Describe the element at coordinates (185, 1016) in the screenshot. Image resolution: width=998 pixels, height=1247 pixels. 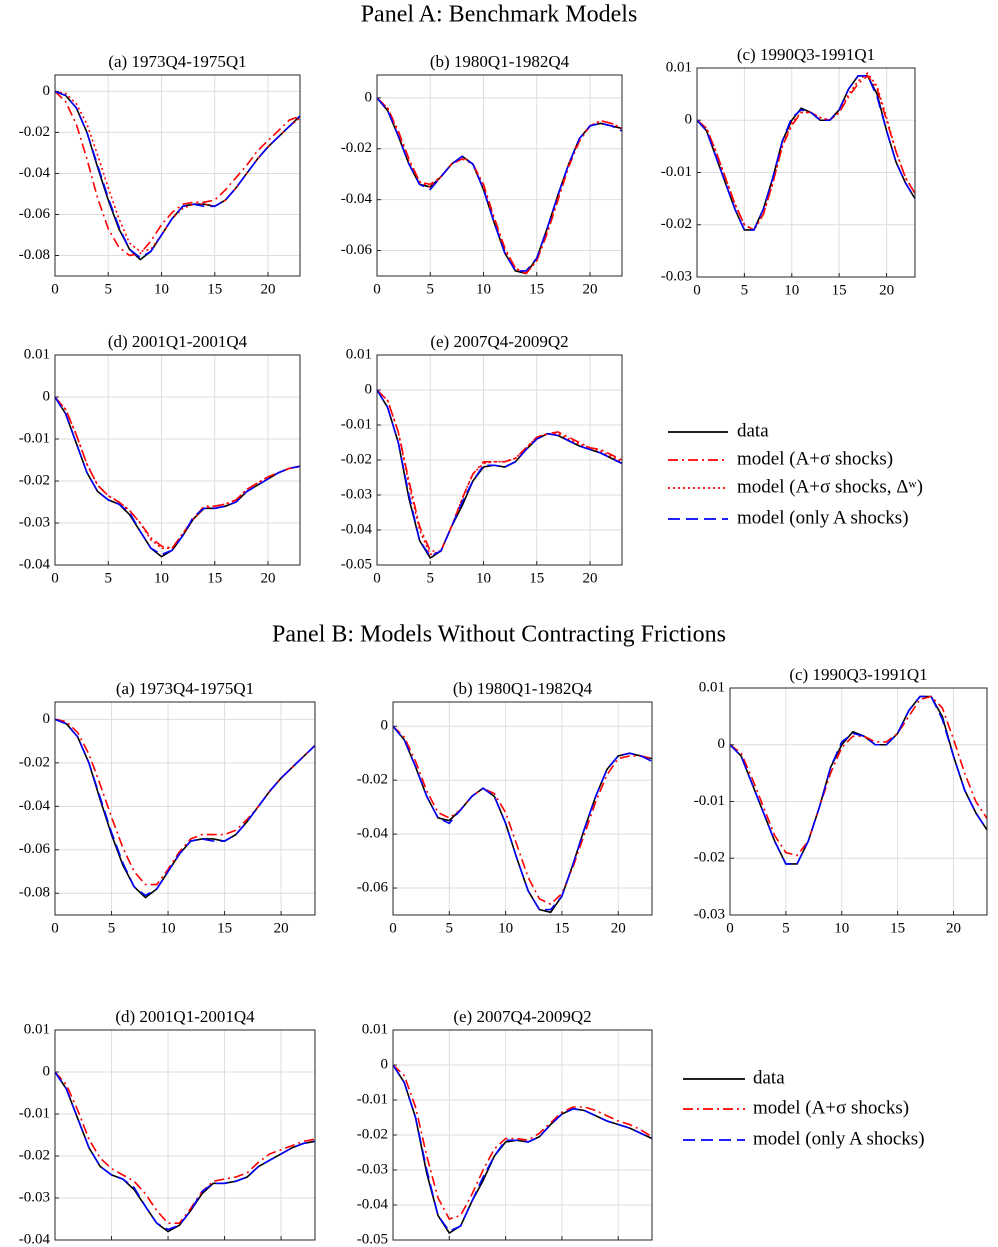
I see `subplot-title: (d) 2001Q1-2001Q4` at that location.